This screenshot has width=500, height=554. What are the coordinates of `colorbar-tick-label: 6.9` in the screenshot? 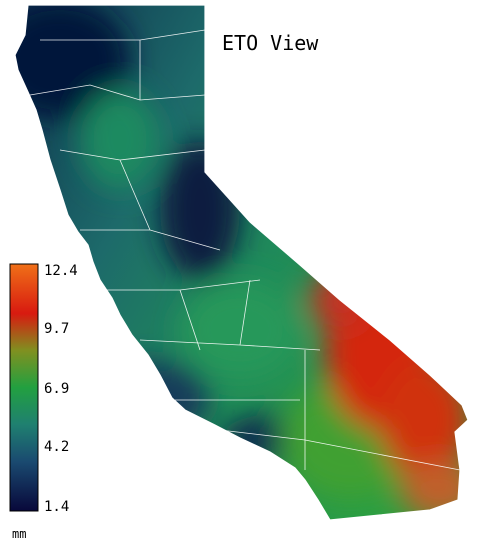 It's located at (56, 389).